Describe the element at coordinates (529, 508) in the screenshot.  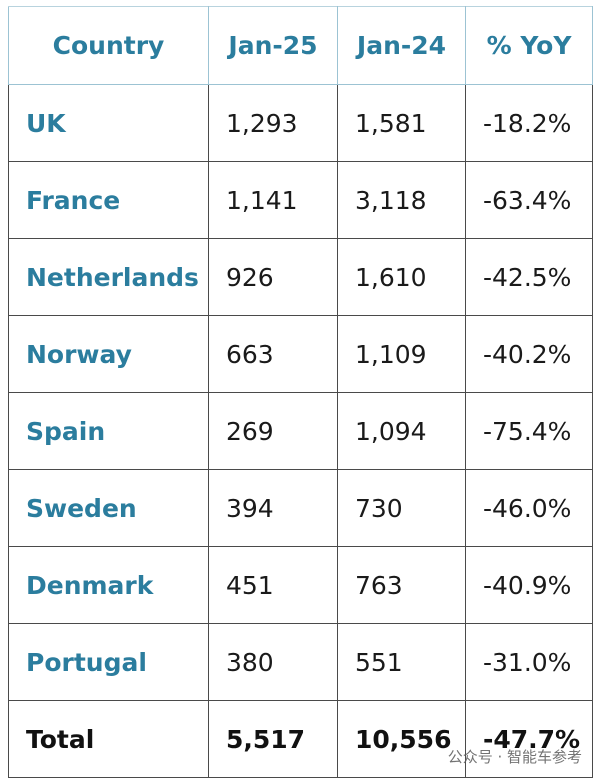
I see `cell: -46.0%` at that location.